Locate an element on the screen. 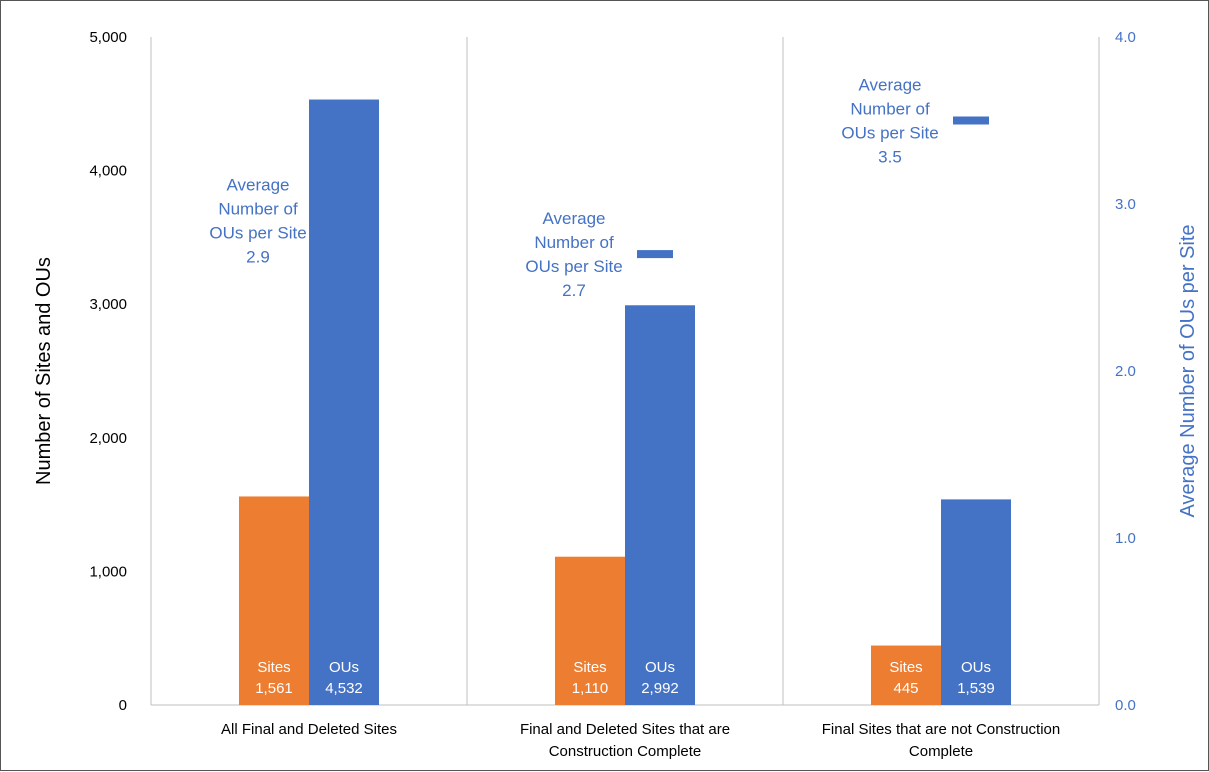 The width and height of the screenshot is (1209, 772). category-label-2-line-0: Final Sites that are not Construction is located at coordinates (941, 729).